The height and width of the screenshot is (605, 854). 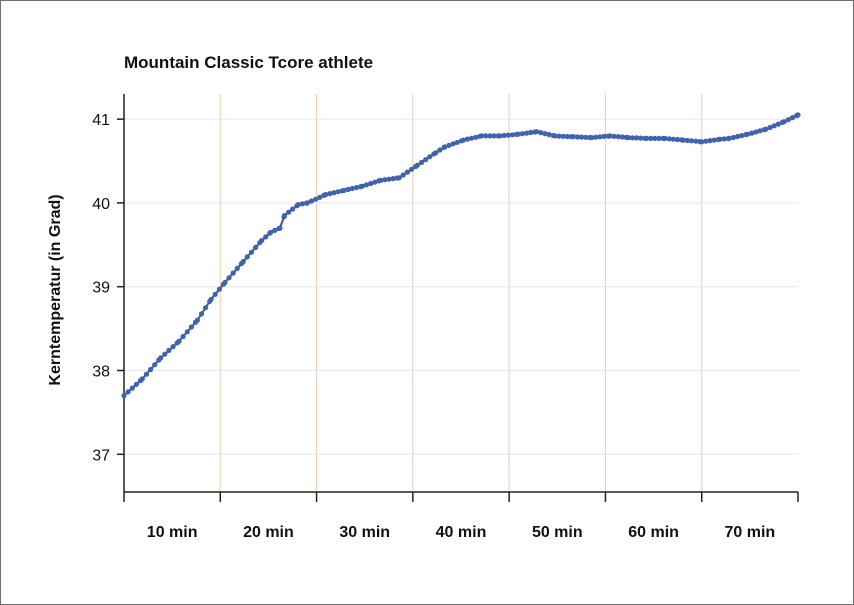 What do you see at coordinates (750, 532) in the screenshot?
I see `x-tick-label: 70 min` at bounding box center [750, 532].